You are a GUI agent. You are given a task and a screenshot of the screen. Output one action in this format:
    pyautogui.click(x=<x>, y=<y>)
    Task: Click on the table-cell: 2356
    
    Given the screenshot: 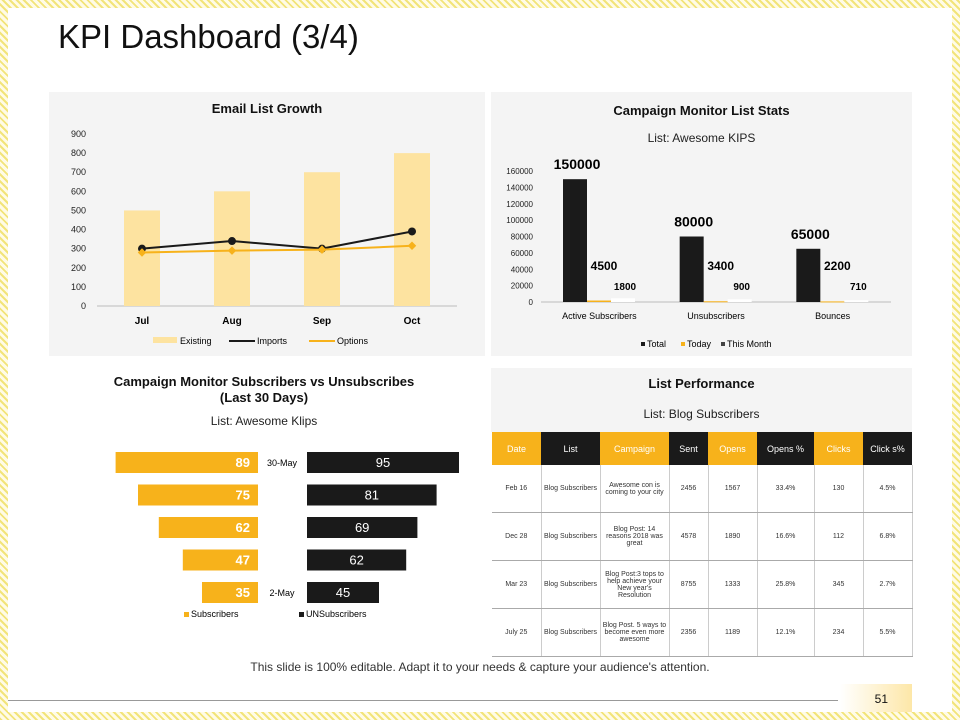 What is the action you would take?
    pyautogui.click(x=689, y=632)
    